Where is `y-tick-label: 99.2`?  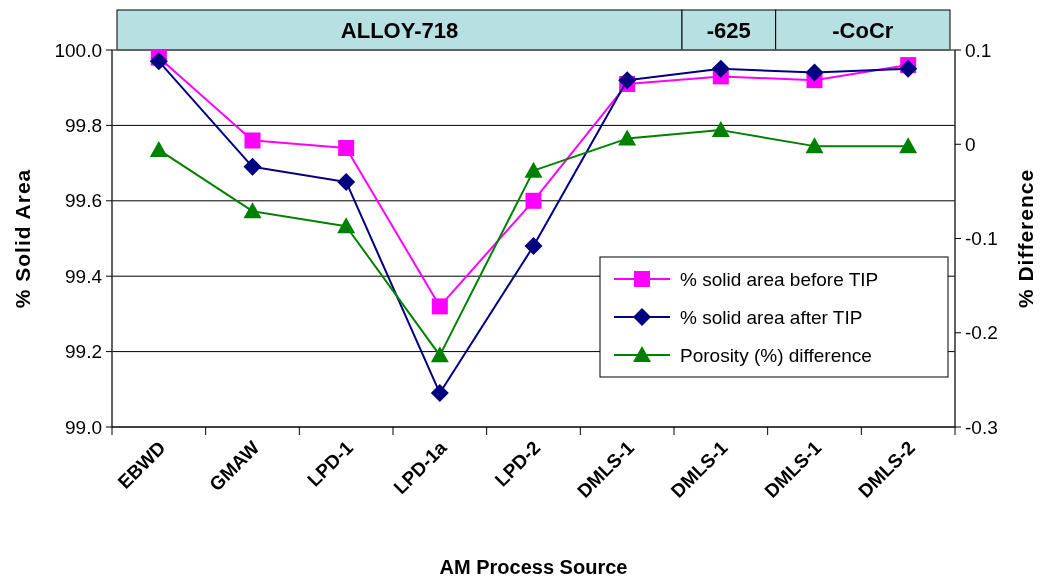 y-tick-label: 99.2 is located at coordinates (83, 352).